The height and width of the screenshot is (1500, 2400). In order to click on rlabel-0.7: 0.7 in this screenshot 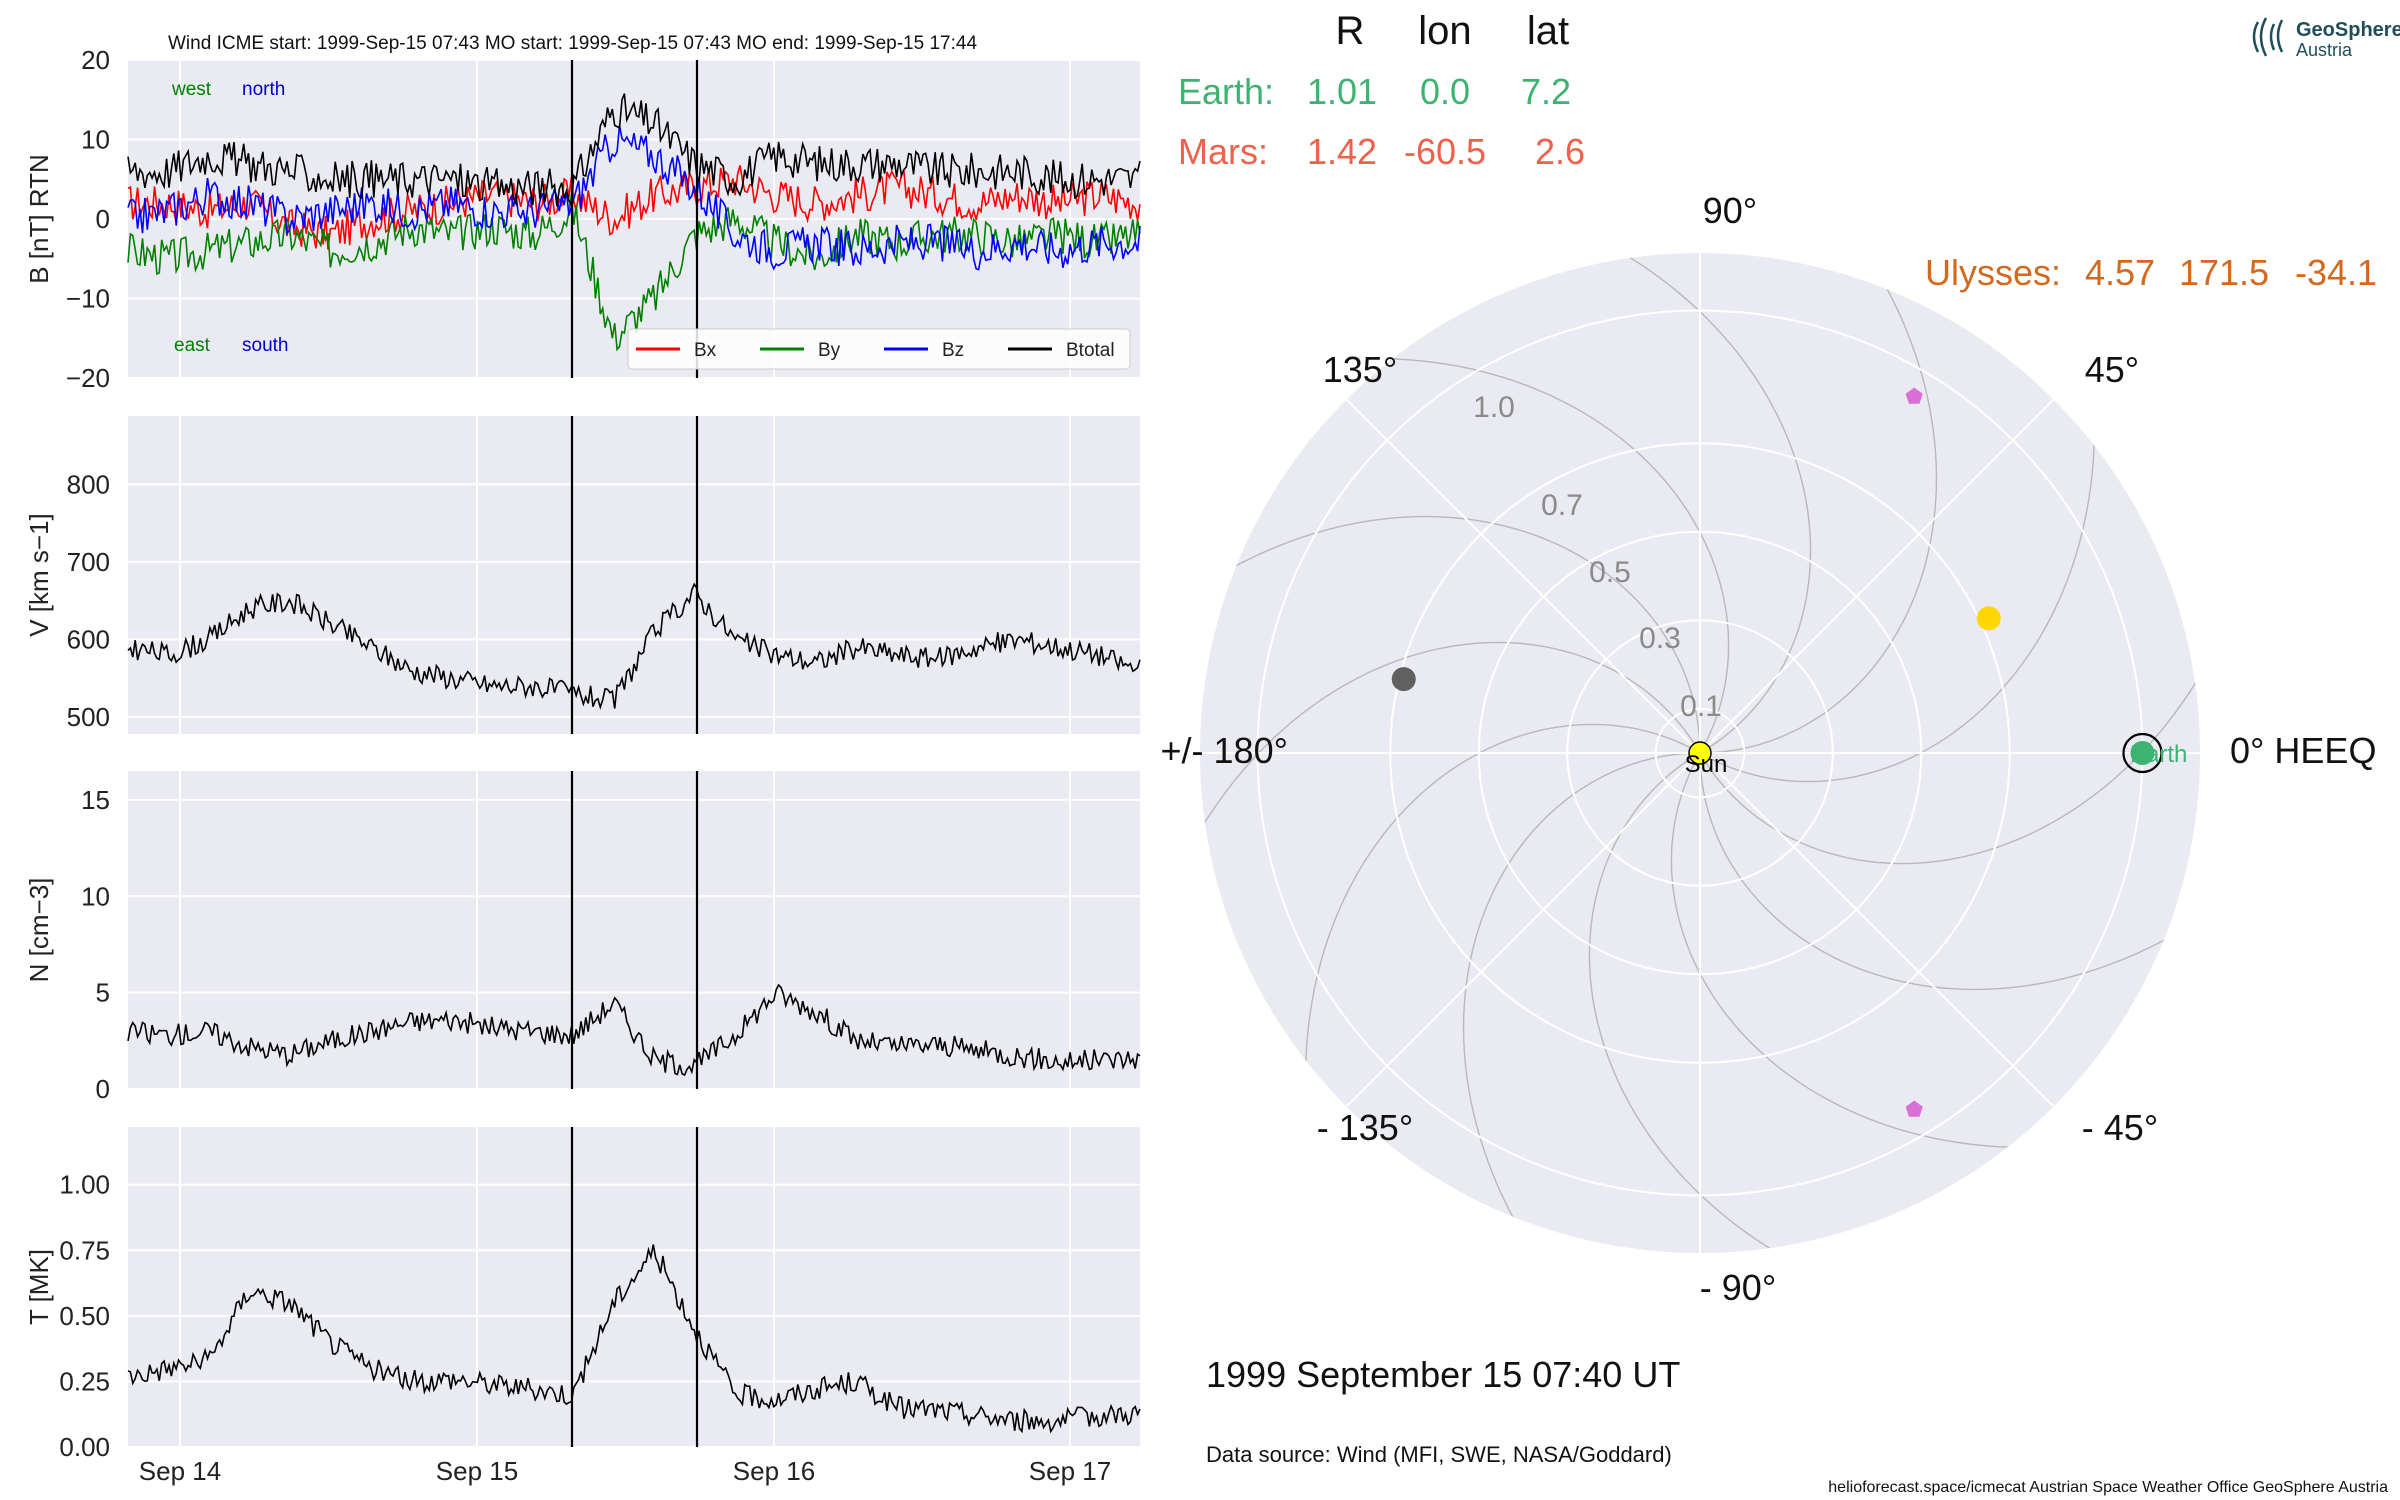, I will do `click(1562, 505)`.